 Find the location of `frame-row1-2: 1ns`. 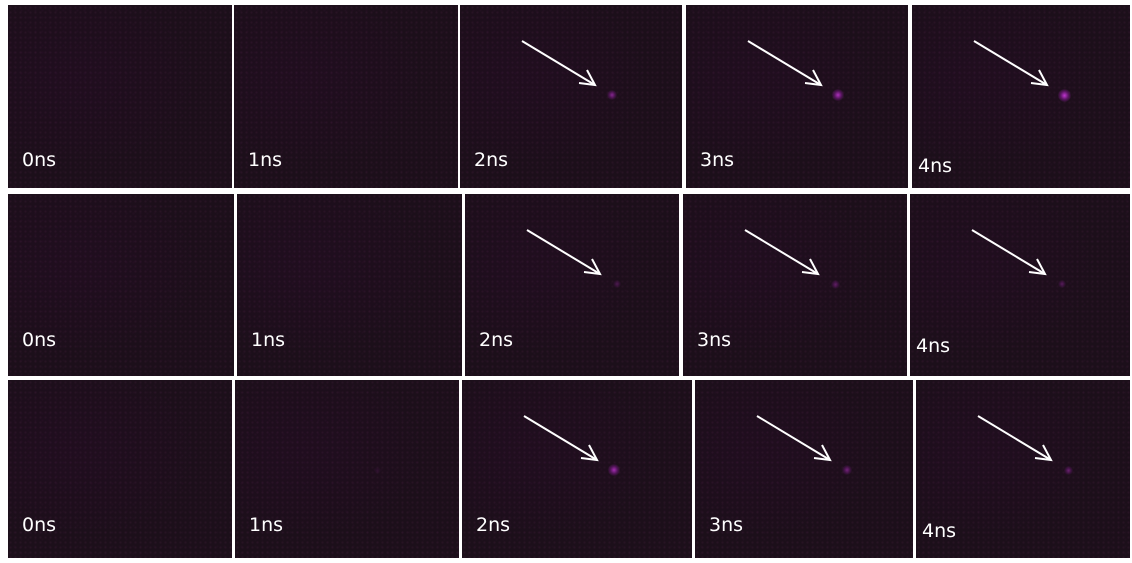

frame-row1-2: 1ns is located at coordinates (346, 96).